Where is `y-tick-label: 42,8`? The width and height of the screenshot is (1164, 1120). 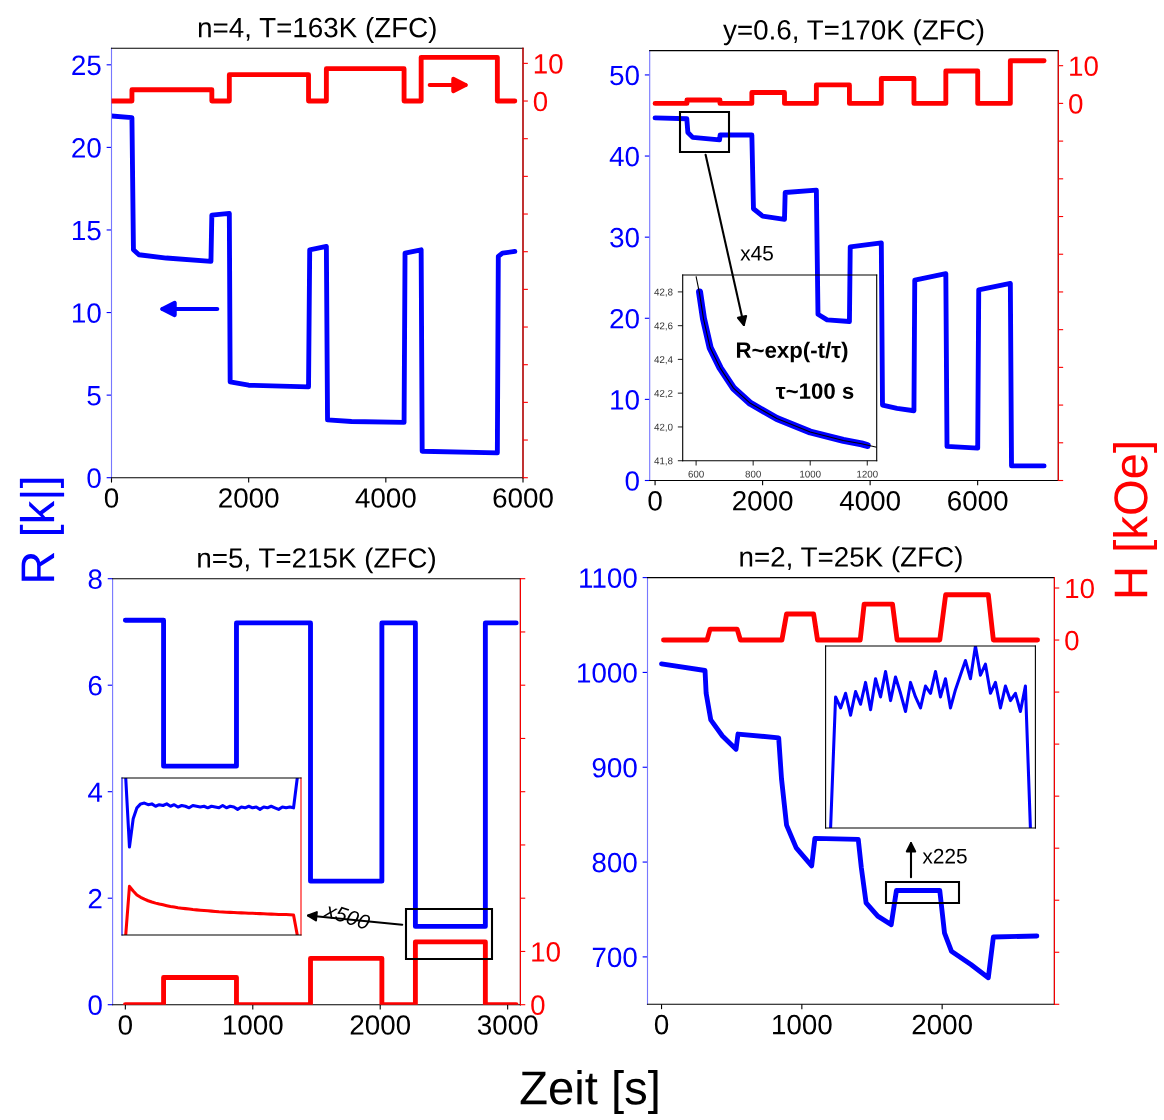 y-tick-label: 42,8 is located at coordinates (663, 292).